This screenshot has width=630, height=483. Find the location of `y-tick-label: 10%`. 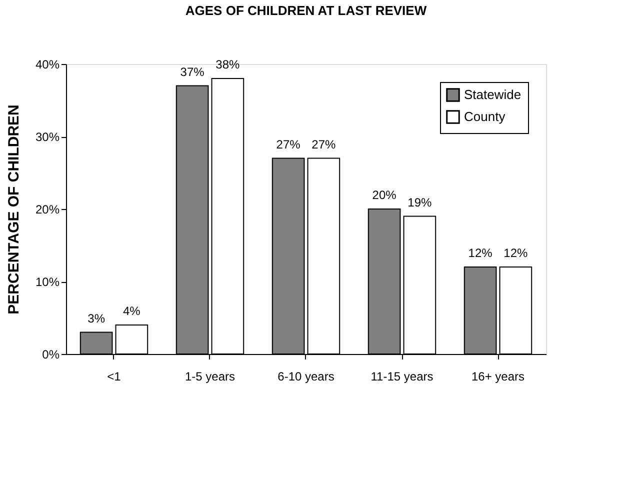

y-tick-label: 10% is located at coordinates (47, 282).